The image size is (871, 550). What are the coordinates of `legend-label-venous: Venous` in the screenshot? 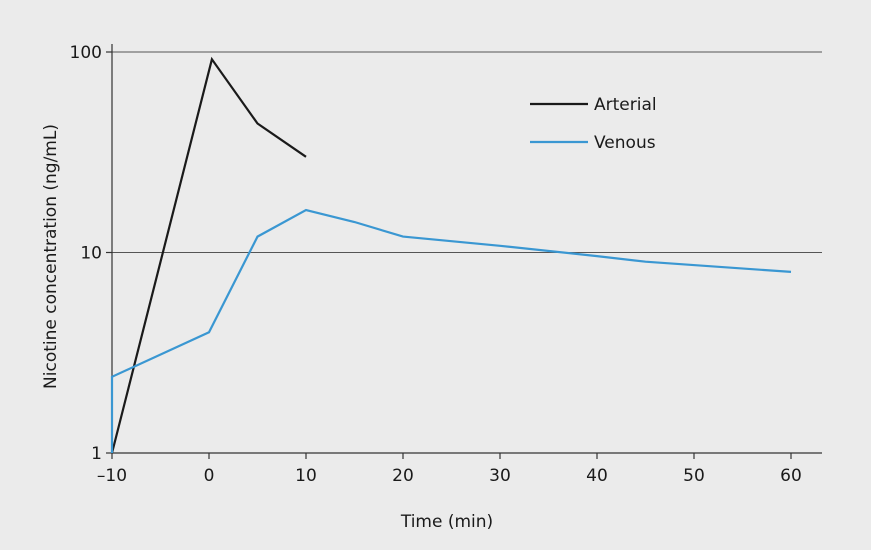 It's located at (625, 143).